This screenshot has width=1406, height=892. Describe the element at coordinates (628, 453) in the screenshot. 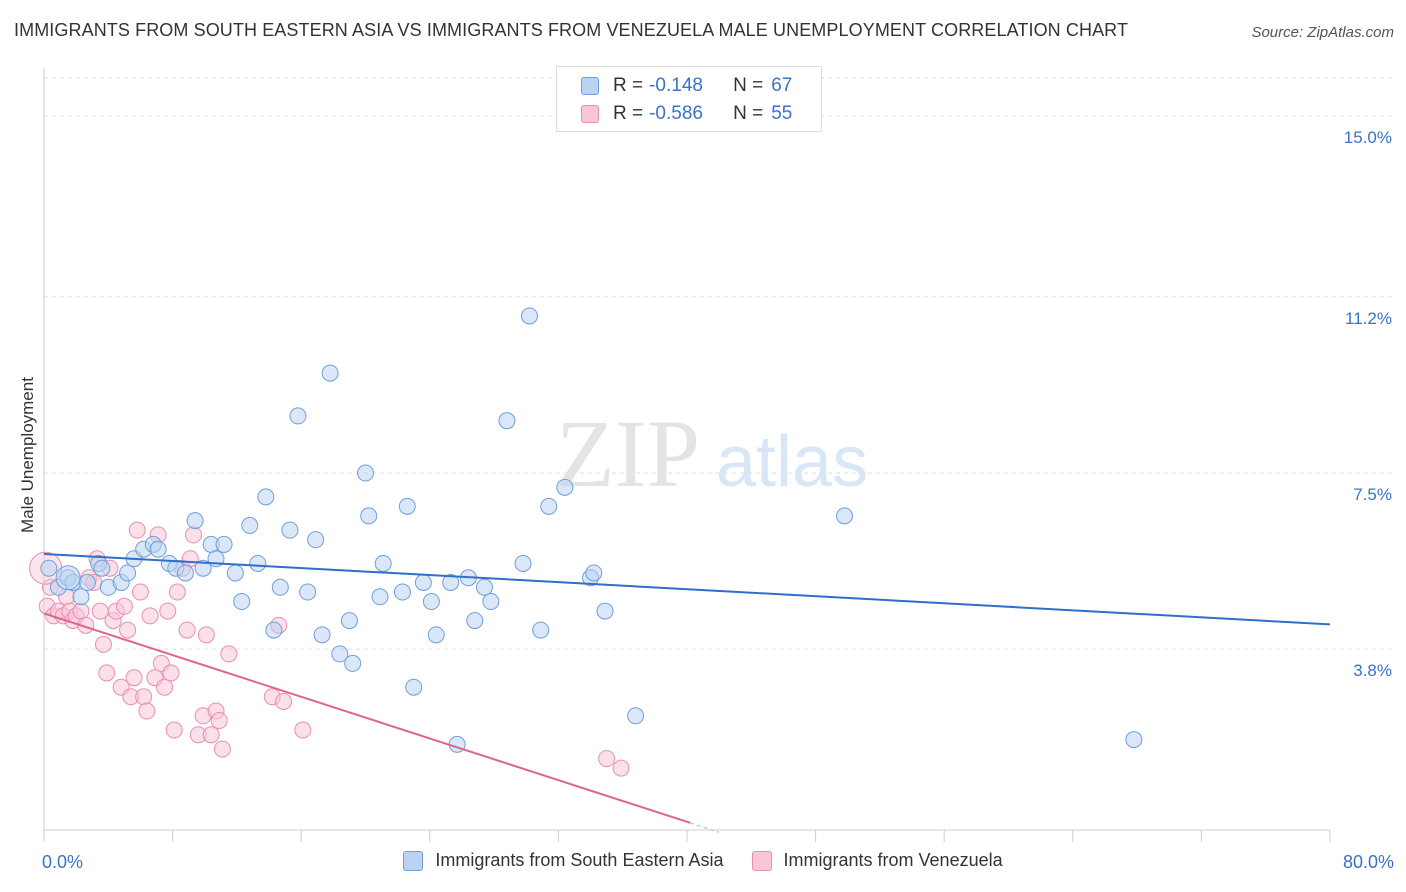

I see `watermark-zip: ZIP` at that location.